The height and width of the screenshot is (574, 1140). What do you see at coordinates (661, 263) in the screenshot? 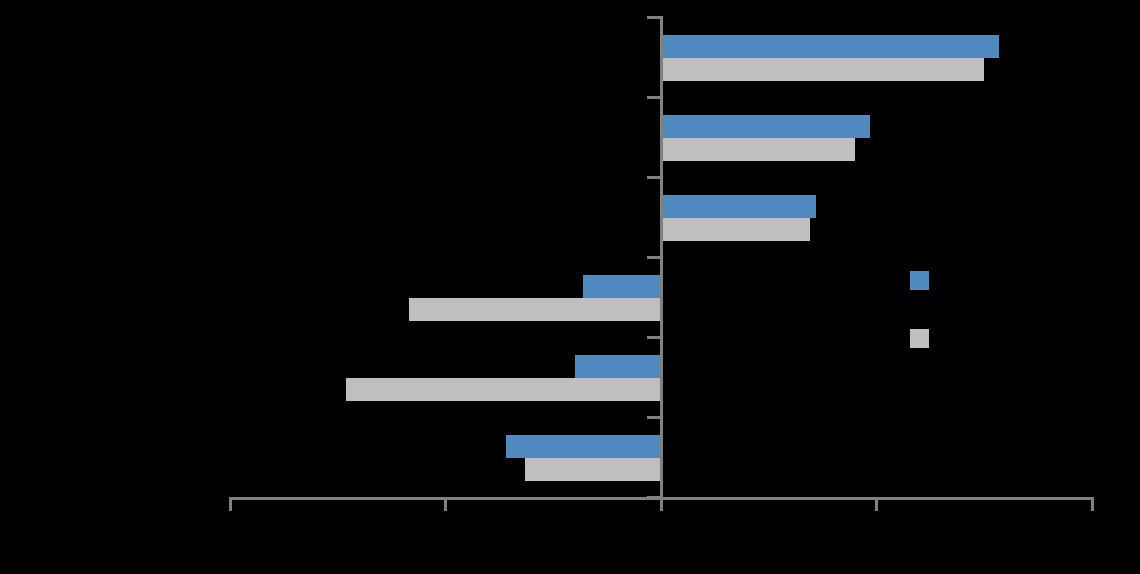
I see `y-axis-line` at bounding box center [661, 263].